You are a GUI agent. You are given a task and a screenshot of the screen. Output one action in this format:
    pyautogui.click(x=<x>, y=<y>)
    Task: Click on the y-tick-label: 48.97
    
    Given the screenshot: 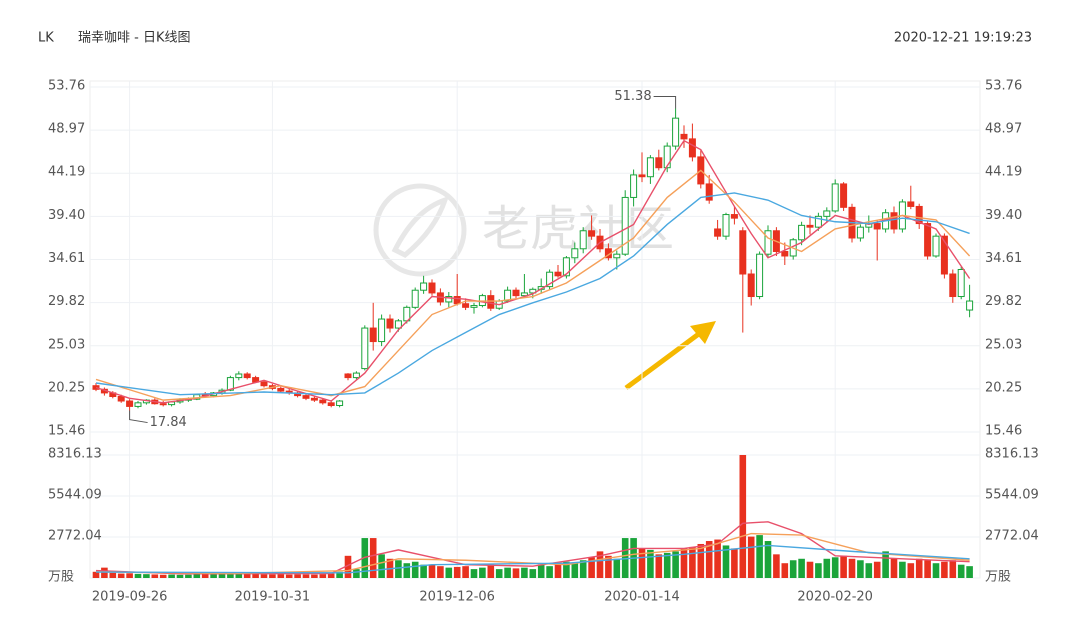 What is the action you would take?
    pyautogui.click(x=66, y=129)
    